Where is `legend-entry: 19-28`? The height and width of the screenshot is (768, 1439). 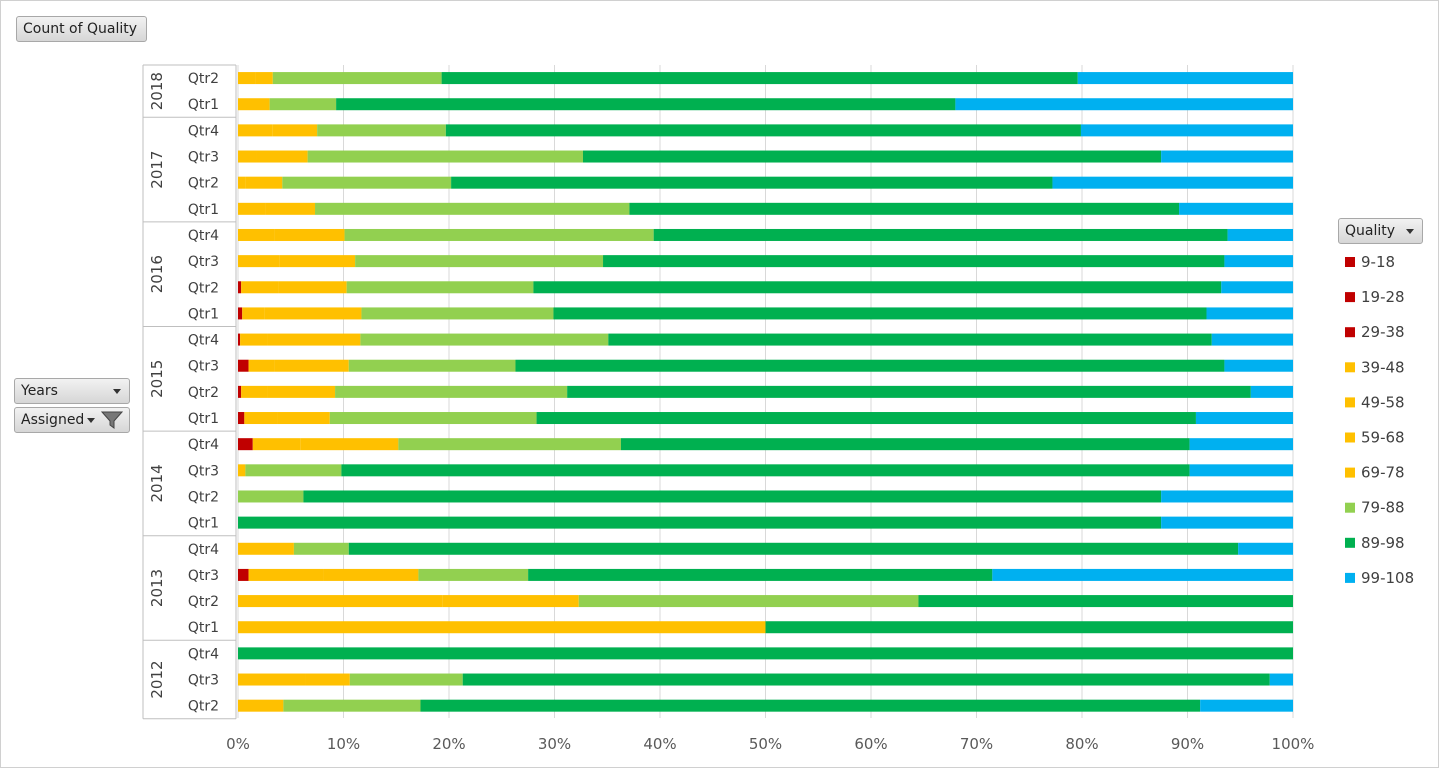 legend-entry: 19-28 is located at coordinates (1383, 297).